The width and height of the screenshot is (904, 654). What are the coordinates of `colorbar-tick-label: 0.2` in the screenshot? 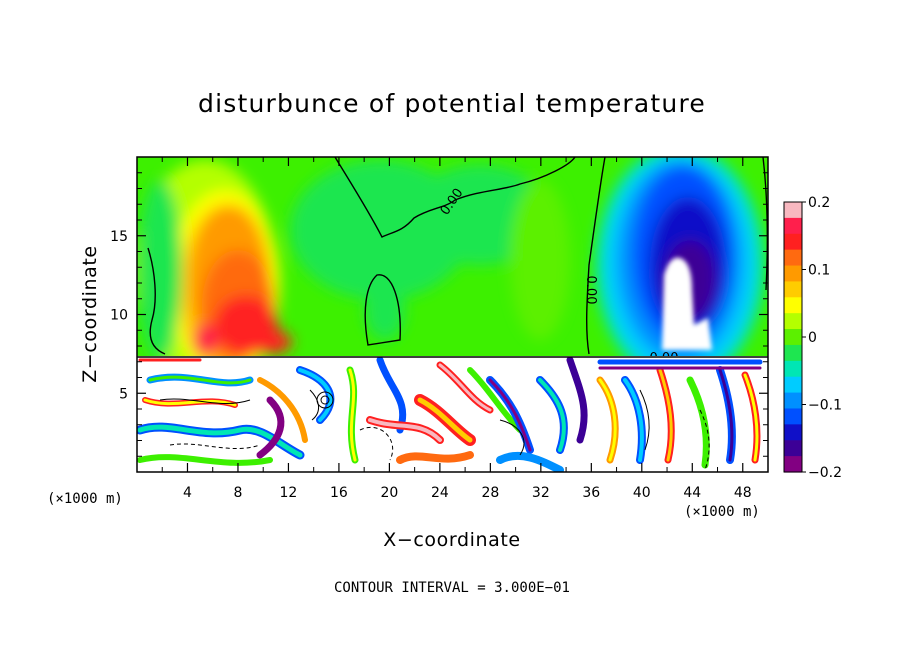 It's located at (819, 203).